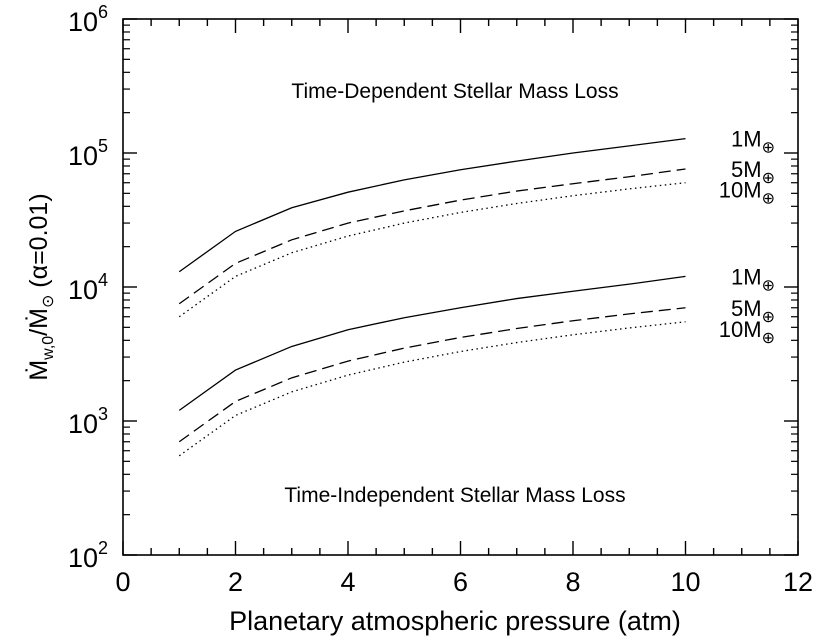 Image resolution: width=830 pixels, height=641 pixels. Describe the element at coordinates (454, 495) in the screenshot. I see `annotation-time-independent: Time-Independent Stellar Mass Loss` at that location.